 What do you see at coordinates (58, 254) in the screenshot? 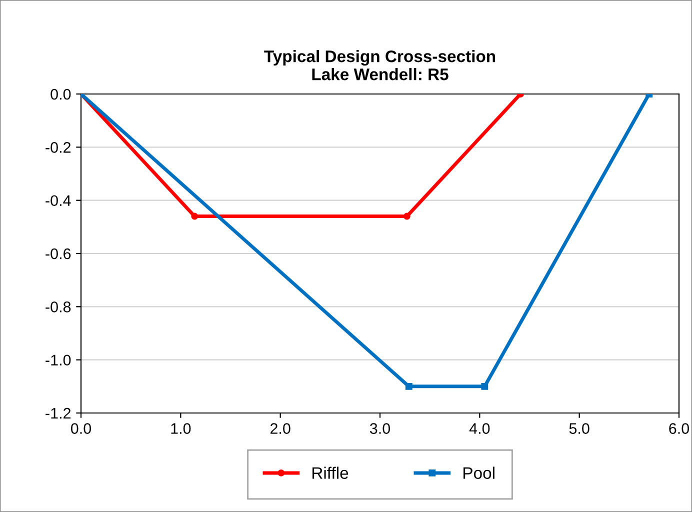
I see `y-tick-label: -0.6` at bounding box center [58, 254].